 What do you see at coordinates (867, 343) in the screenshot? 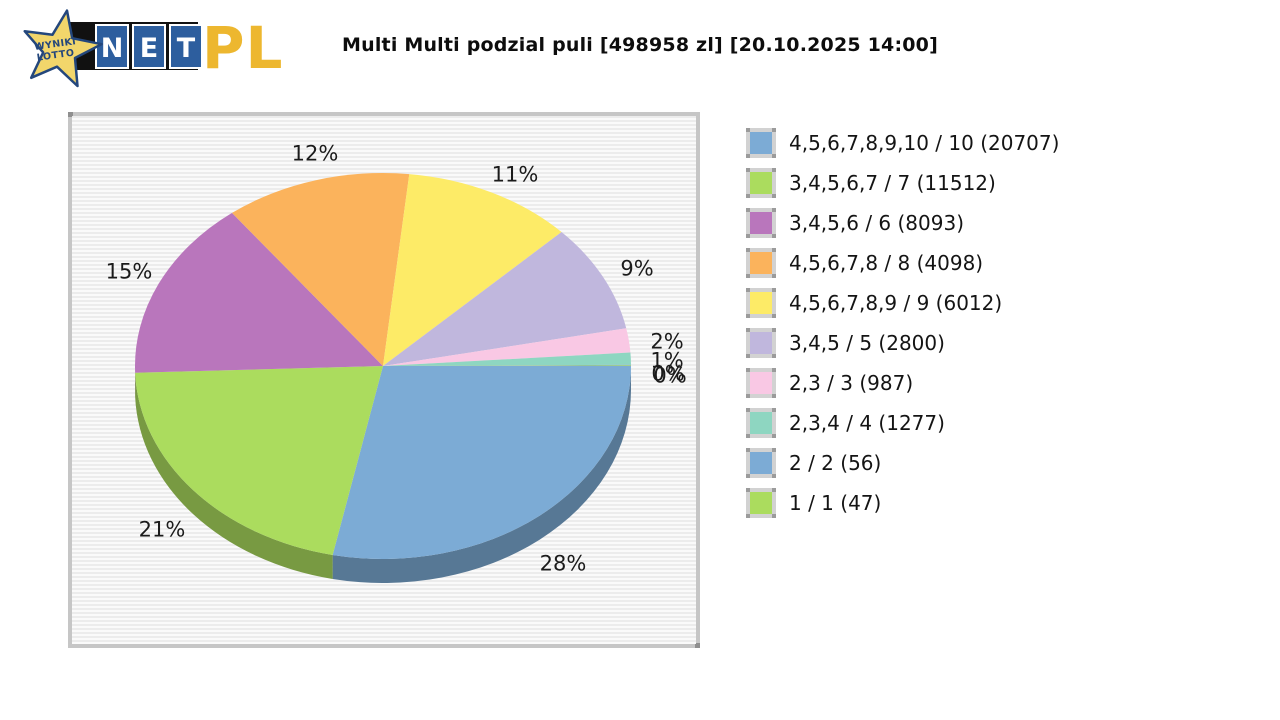
I see `legend-label: 3,4,5 / 5 (2800)` at bounding box center [867, 343].